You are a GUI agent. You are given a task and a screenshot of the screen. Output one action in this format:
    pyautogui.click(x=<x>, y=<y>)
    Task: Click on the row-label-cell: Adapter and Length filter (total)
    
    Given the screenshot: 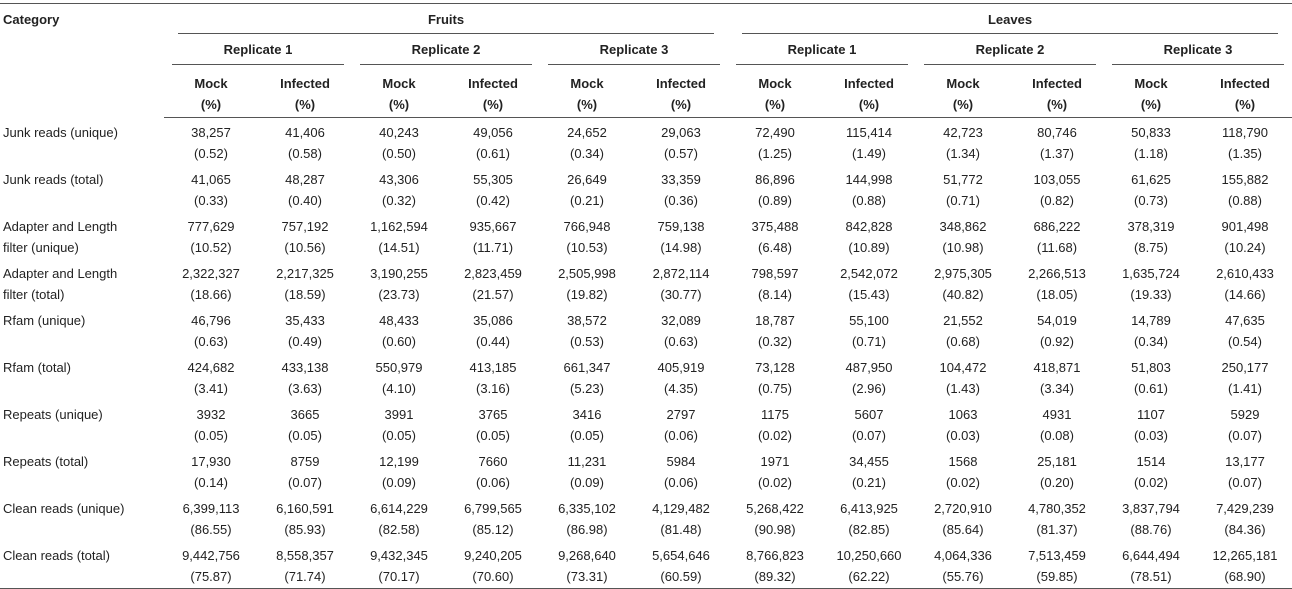 What is the action you would take?
    pyautogui.click(x=82, y=282)
    